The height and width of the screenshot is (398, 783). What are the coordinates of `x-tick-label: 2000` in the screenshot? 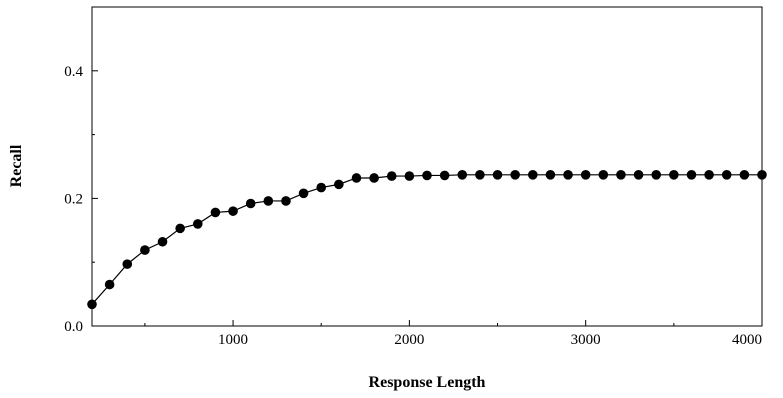 It's located at (409, 340).